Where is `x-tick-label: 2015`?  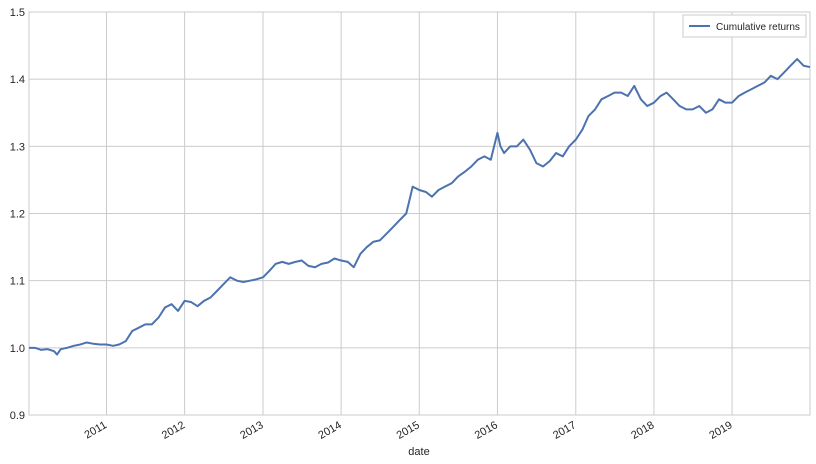
x-tick-label: 2015 is located at coordinates (408, 430).